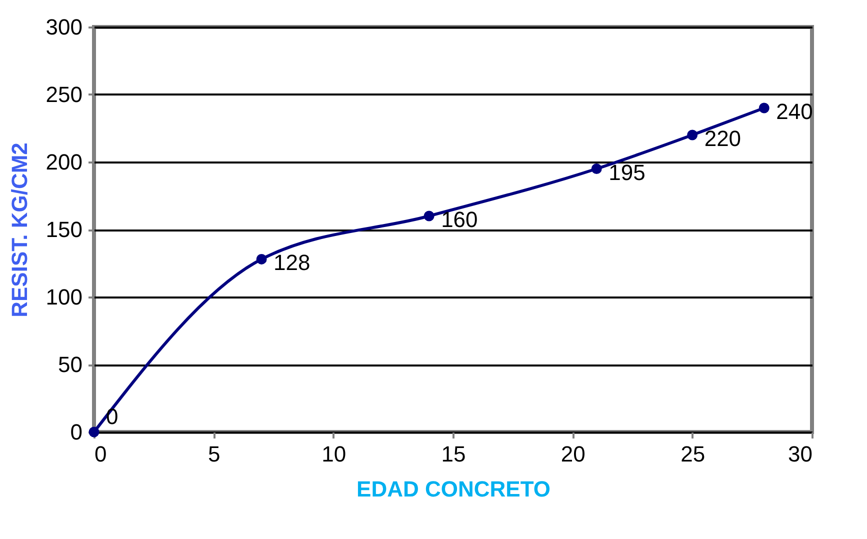 Image resolution: width=867 pixels, height=539 pixels. What do you see at coordinates (64, 229) in the screenshot?
I see `y-tick-label: 150` at bounding box center [64, 229].